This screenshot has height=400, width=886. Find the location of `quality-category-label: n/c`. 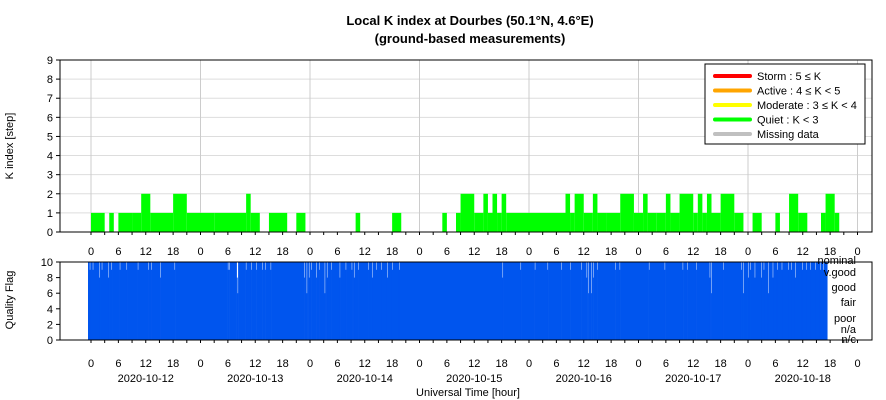

quality-category-label: n/c is located at coordinates (848, 340).